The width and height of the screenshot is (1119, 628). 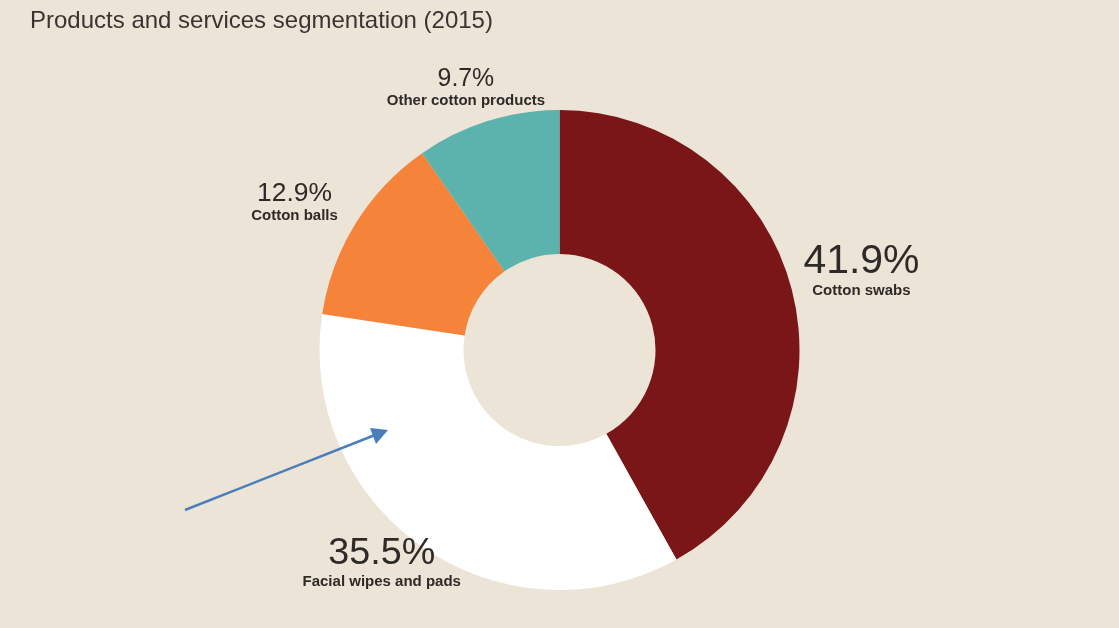 I want to click on slice-label: Cotton balls, so click(x=294, y=215).